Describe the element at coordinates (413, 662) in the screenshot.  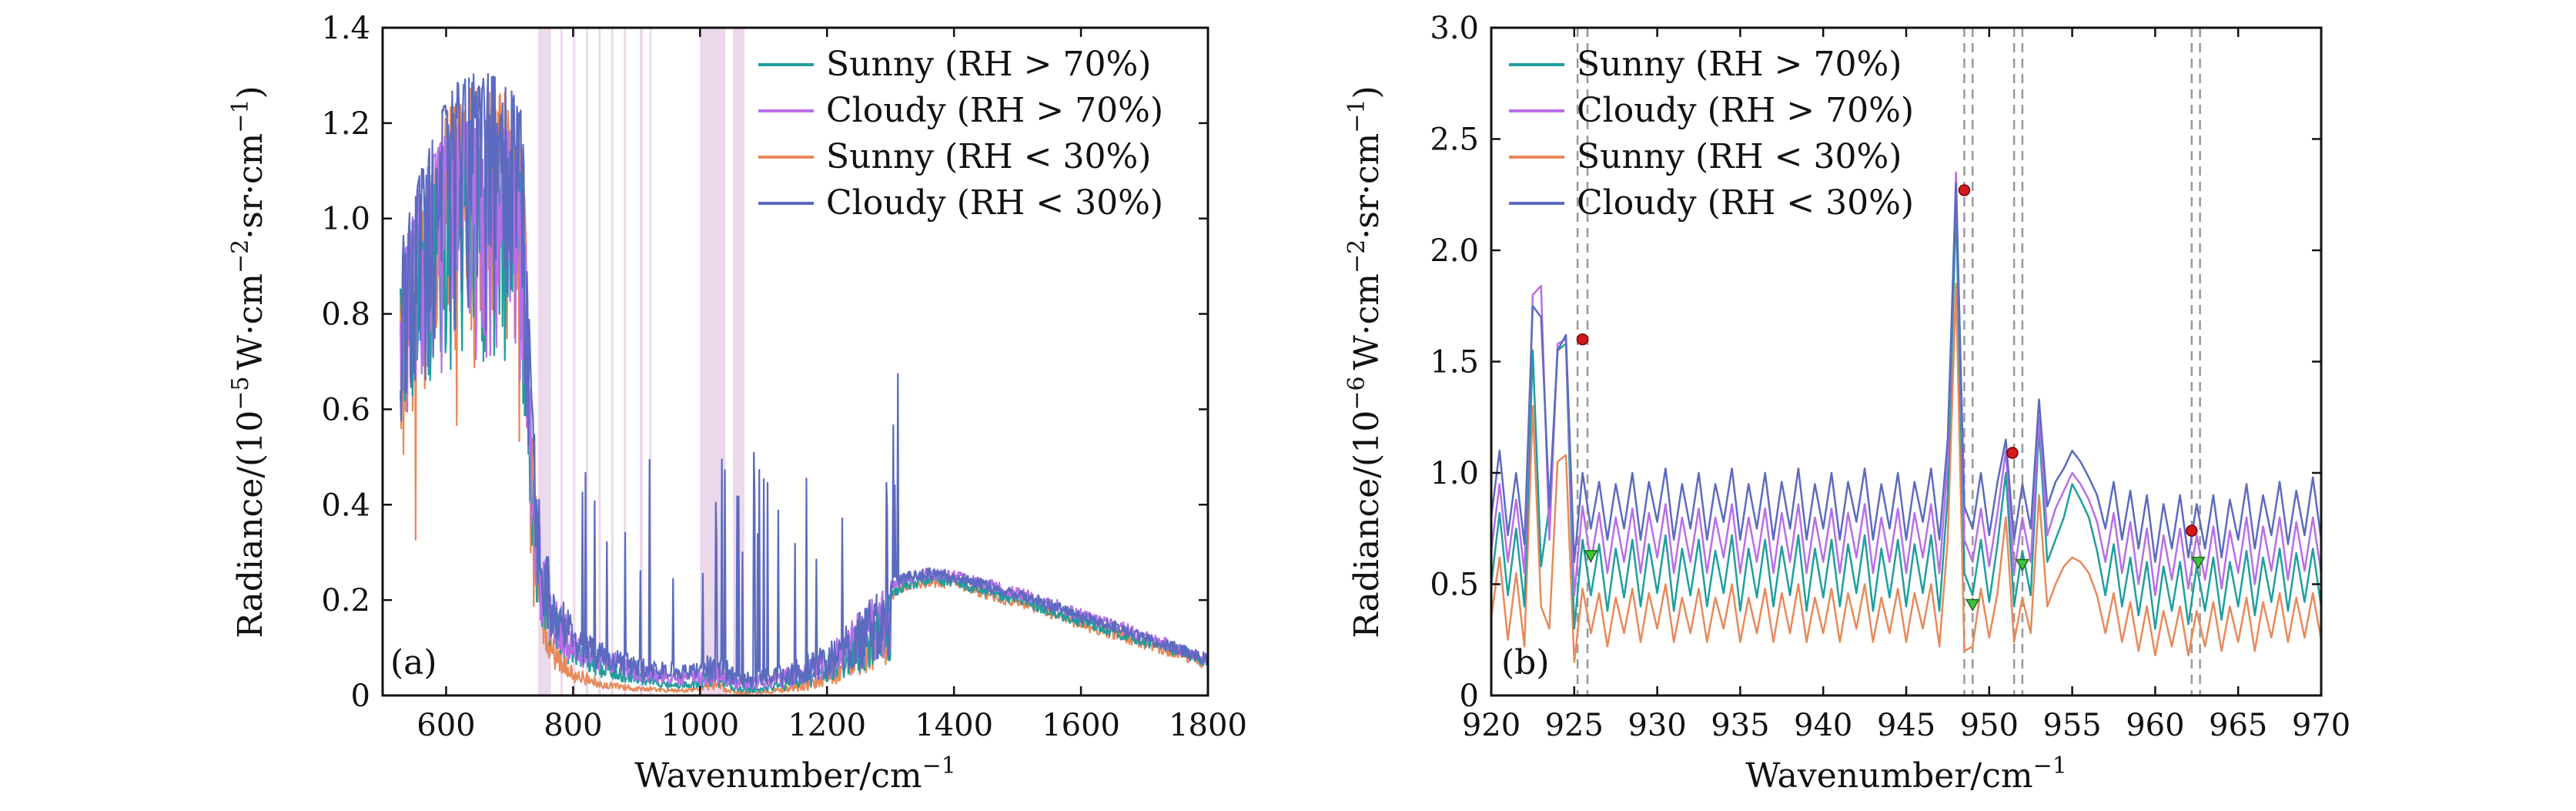
I see `panel-a-label: (a)` at that location.